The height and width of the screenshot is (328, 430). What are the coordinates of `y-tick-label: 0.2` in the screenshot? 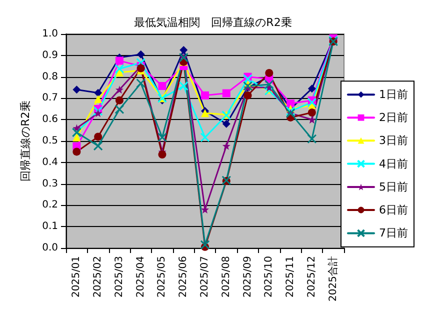 It's located at (50, 205).